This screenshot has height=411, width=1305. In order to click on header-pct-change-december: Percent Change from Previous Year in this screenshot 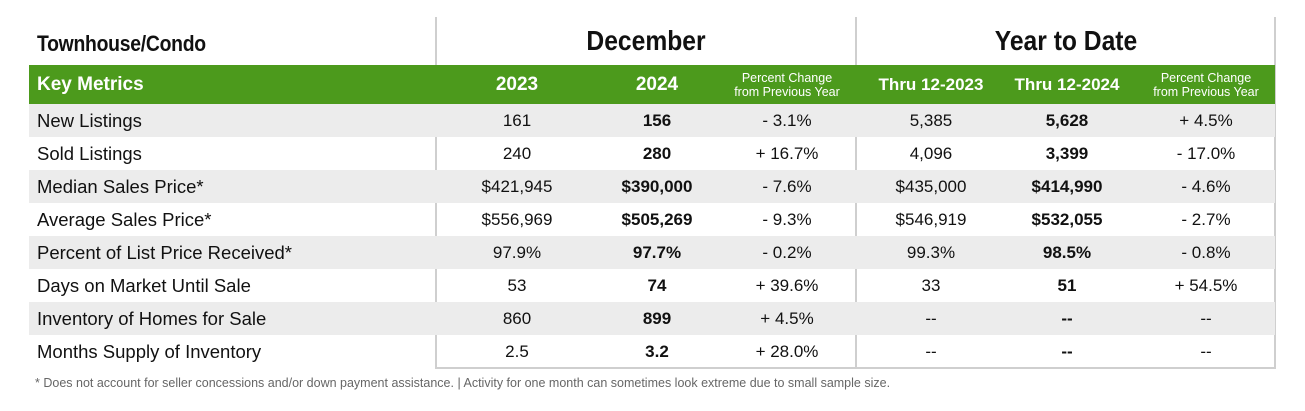, I will do `click(787, 84)`.